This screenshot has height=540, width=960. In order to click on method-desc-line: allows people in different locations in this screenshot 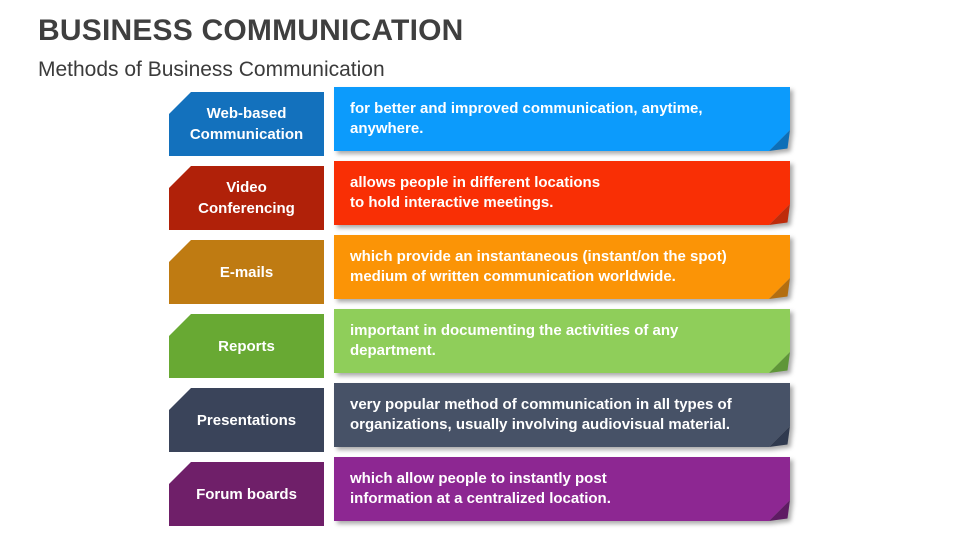, I will do `click(475, 182)`.